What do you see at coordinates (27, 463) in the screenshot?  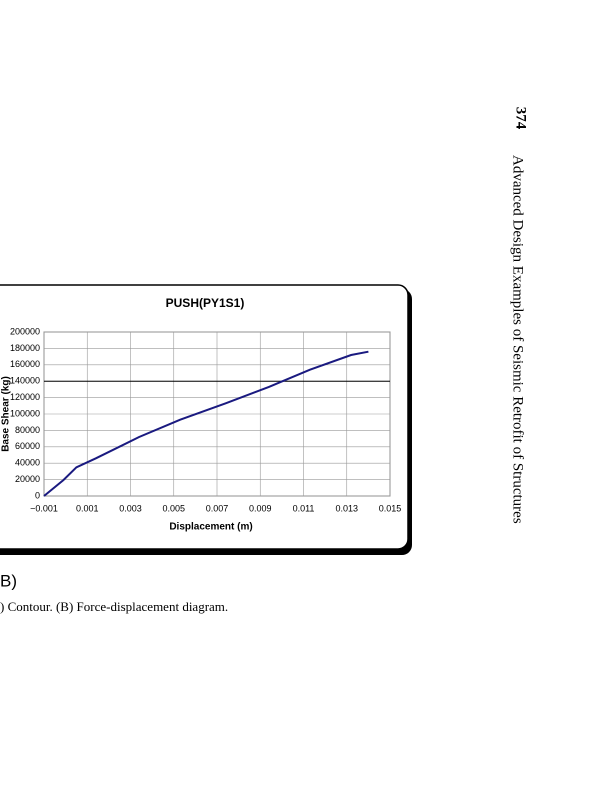 I see `y-tick-label: 40000` at bounding box center [27, 463].